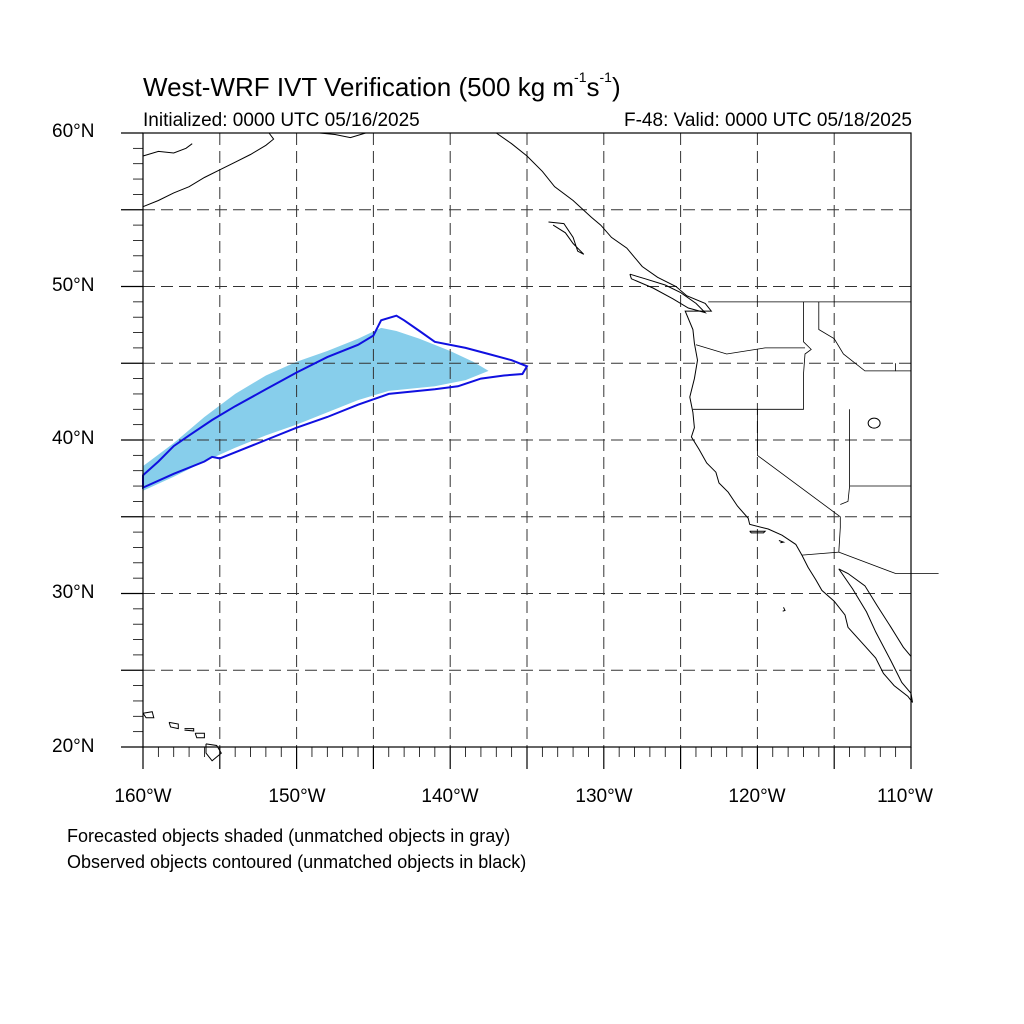 The width and height of the screenshot is (1024, 1024). What do you see at coordinates (73, 131) in the screenshot?
I see `lat-label-60n: 60°N` at bounding box center [73, 131].